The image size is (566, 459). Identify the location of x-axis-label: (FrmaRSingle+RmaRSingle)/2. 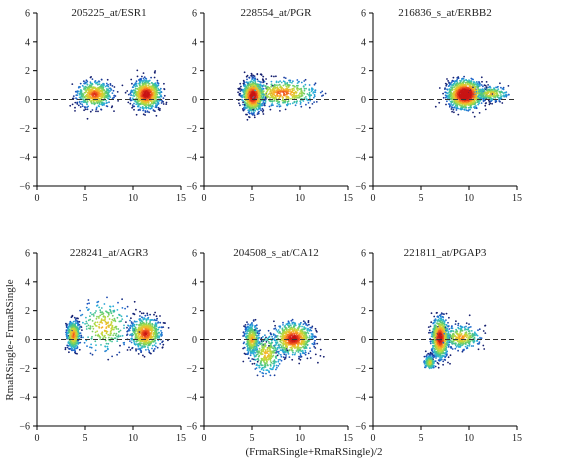
(314, 452).